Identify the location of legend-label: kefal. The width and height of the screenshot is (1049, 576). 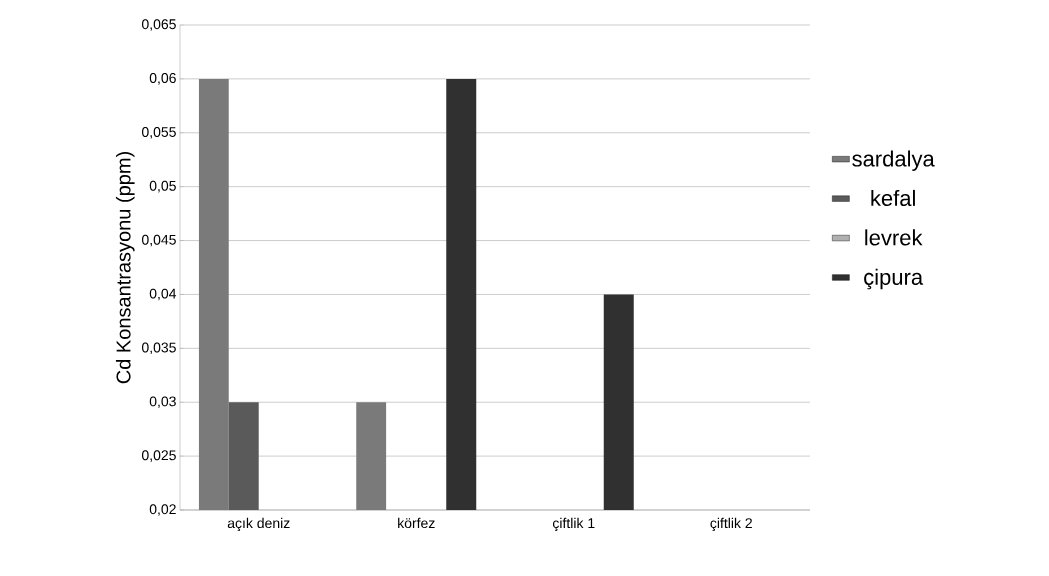
(893, 198).